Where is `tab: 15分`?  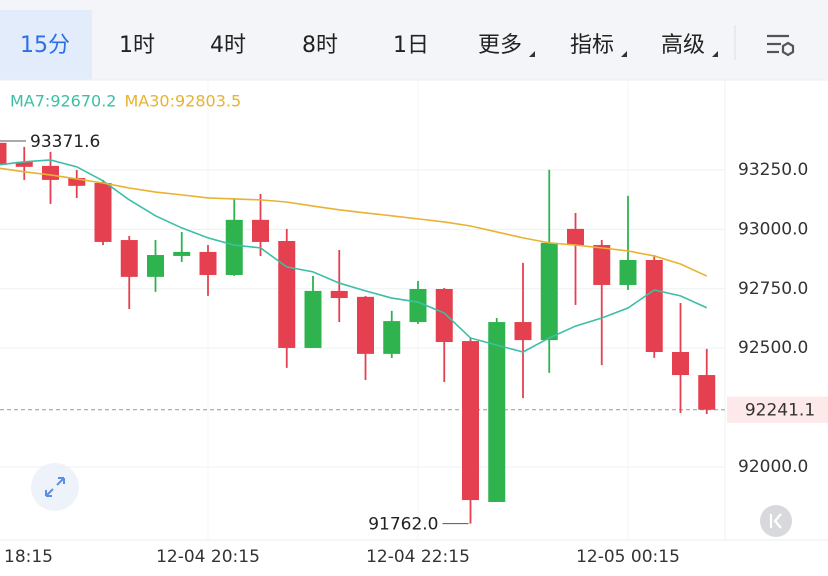
tab: 15分 is located at coordinates (45, 45).